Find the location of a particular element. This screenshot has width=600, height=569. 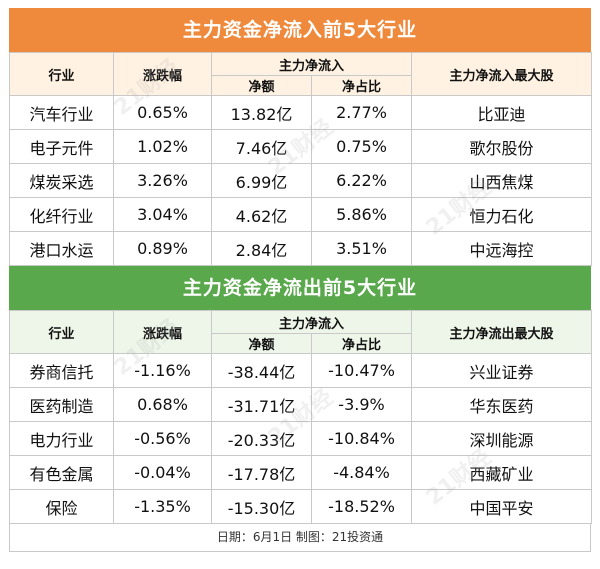

stock-cell: 华东医药 is located at coordinates (502, 404).